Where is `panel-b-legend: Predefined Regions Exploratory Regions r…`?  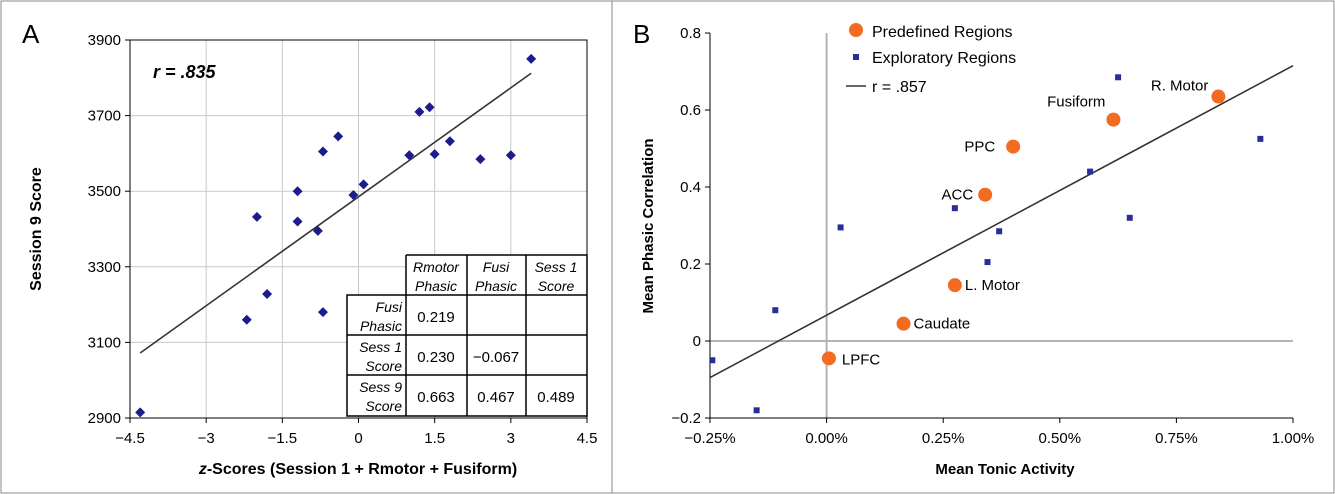 panel-b-legend: Predefined Regions Exploratory Regions r… is located at coordinates (931, 59).